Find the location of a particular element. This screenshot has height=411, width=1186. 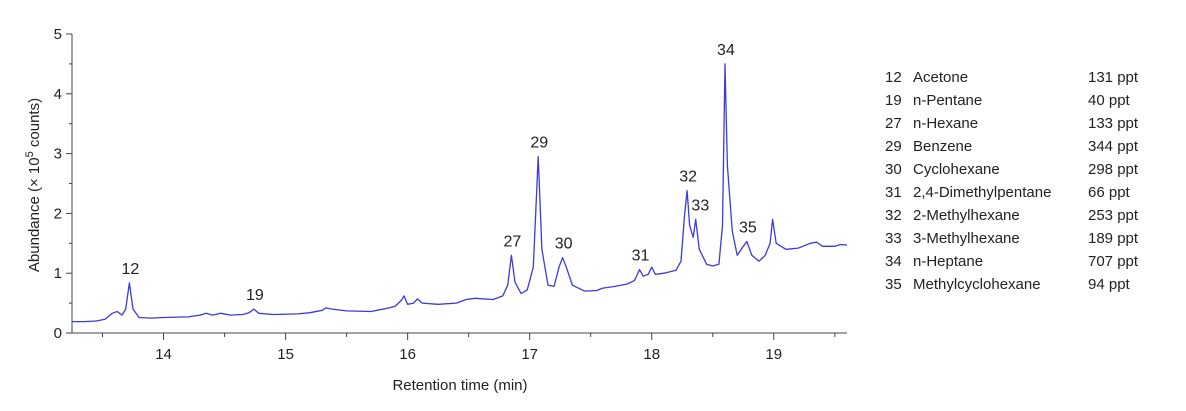

peak-label: 33 is located at coordinates (700, 205).